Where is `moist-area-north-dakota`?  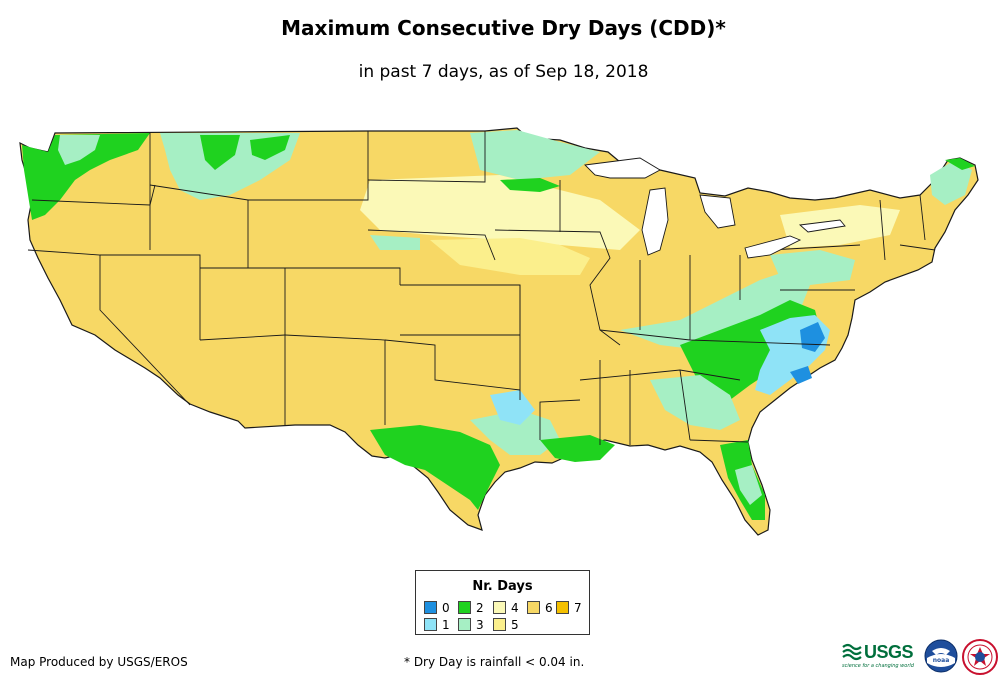 moist-area-north-dakota is located at coordinates (535, 155).